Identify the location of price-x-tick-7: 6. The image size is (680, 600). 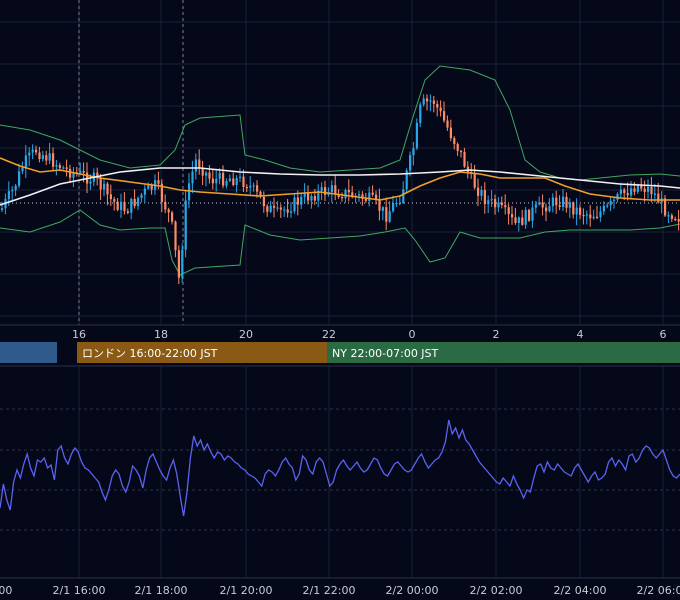
(663, 334).